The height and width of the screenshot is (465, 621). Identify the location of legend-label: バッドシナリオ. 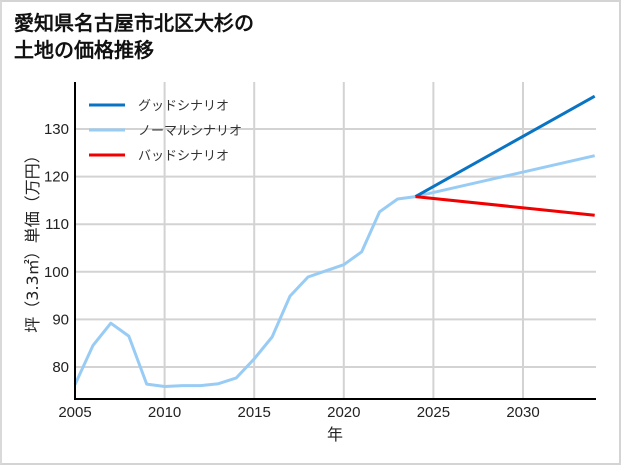
(183, 156).